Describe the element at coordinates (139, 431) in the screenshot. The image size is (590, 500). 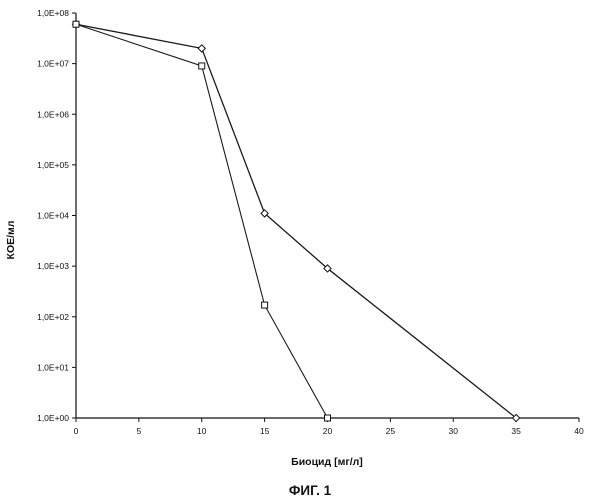
I see `x-tick-label: 5` at that location.